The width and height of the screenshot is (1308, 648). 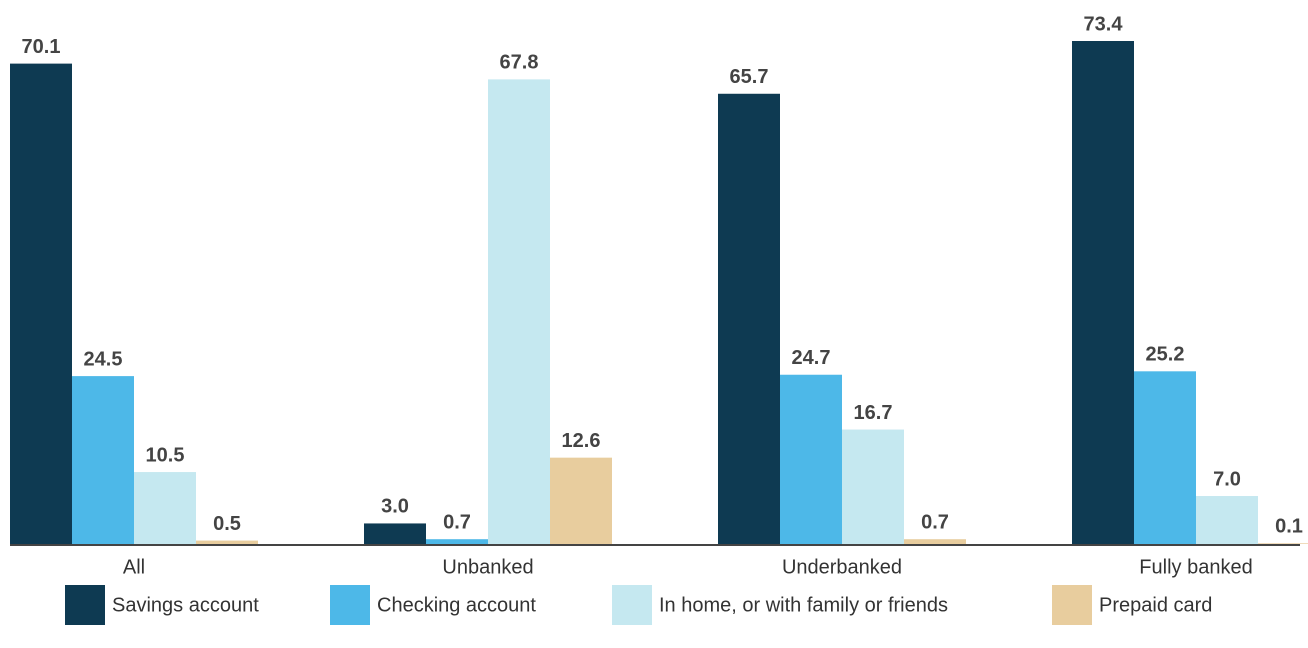 I want to click on value-label: 70.1, so click(x=41, y=47).